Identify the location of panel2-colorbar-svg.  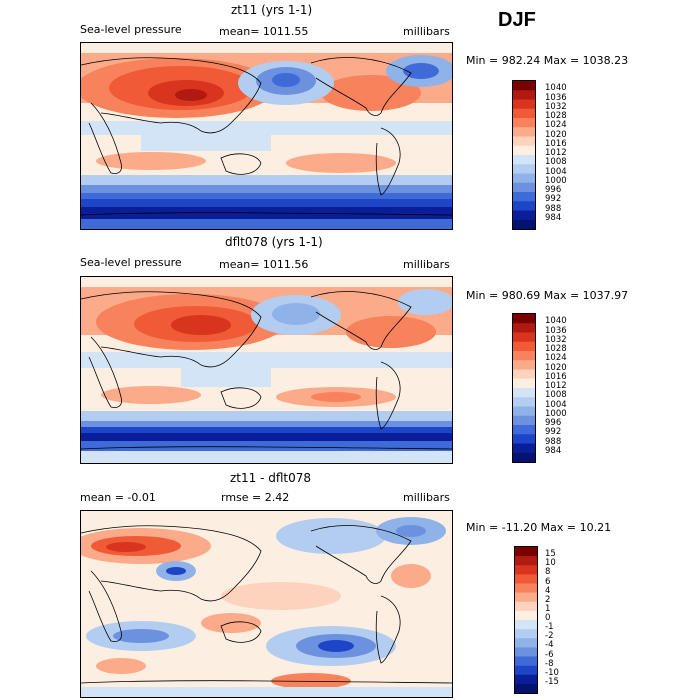
(524, 388).